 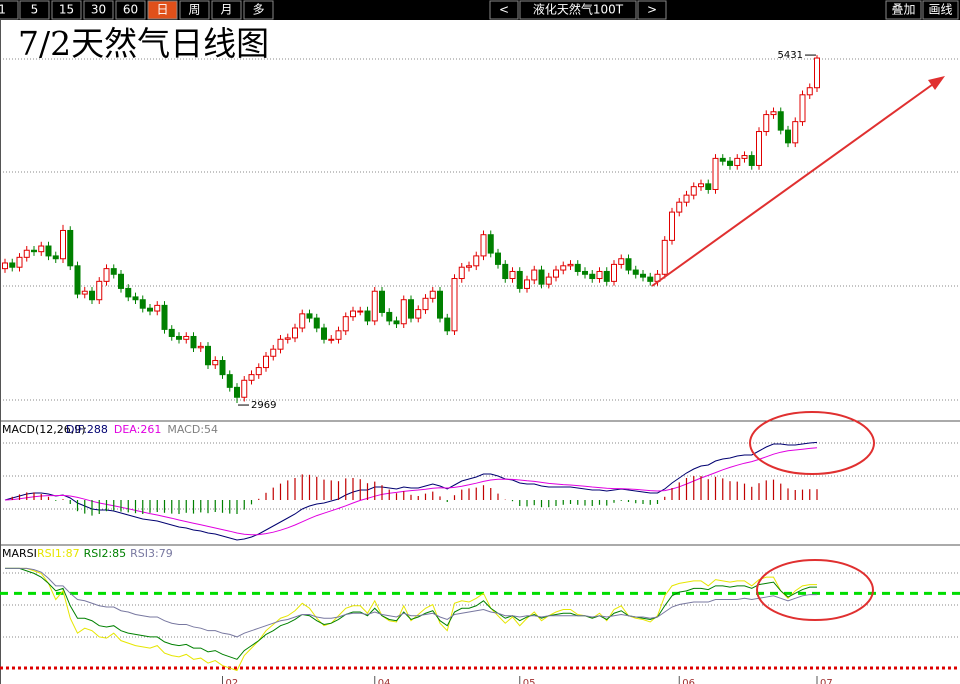 I want to click on button-label: 15, so click(x=66, y=10).